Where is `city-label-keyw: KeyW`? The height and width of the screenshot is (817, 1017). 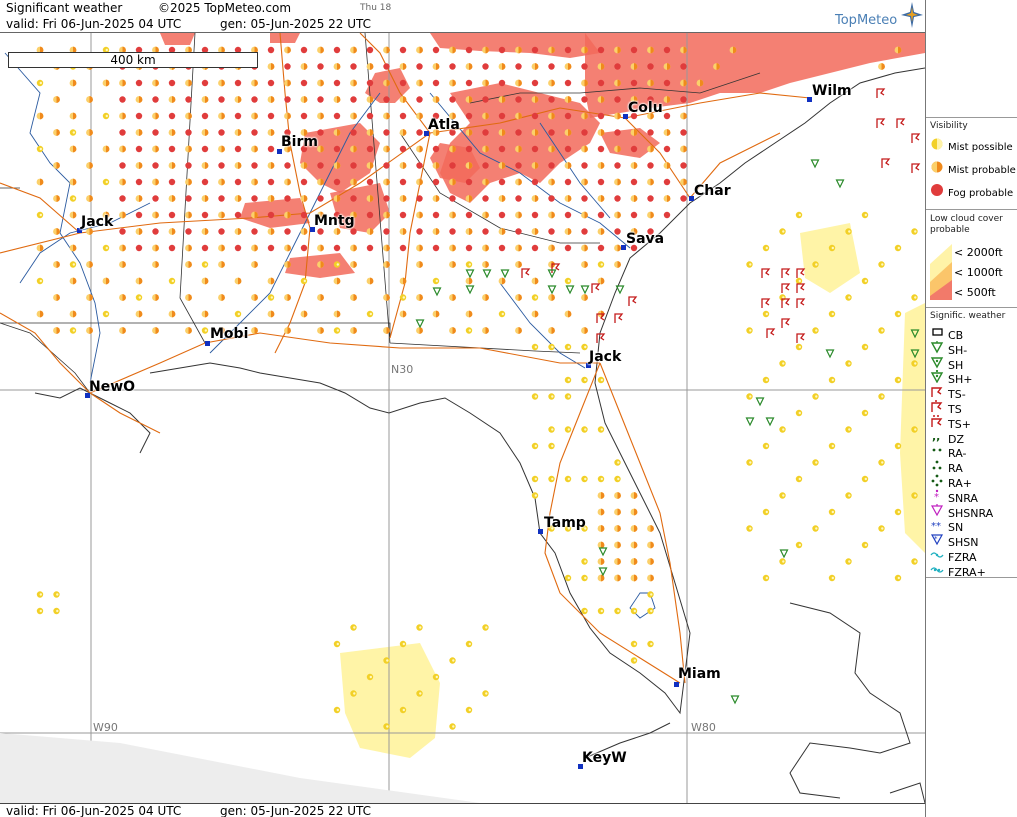 city-label-keyw: KeyW is located at coordinates (604, 758).